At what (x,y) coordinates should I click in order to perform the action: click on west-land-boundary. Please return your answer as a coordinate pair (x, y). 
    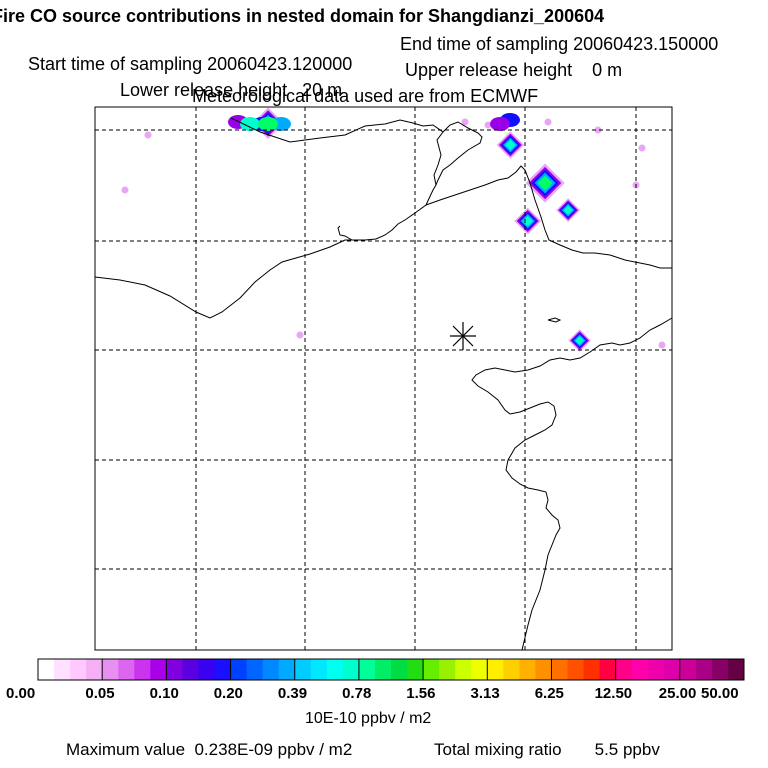
    Looking at the image, I should click on (223, 279).